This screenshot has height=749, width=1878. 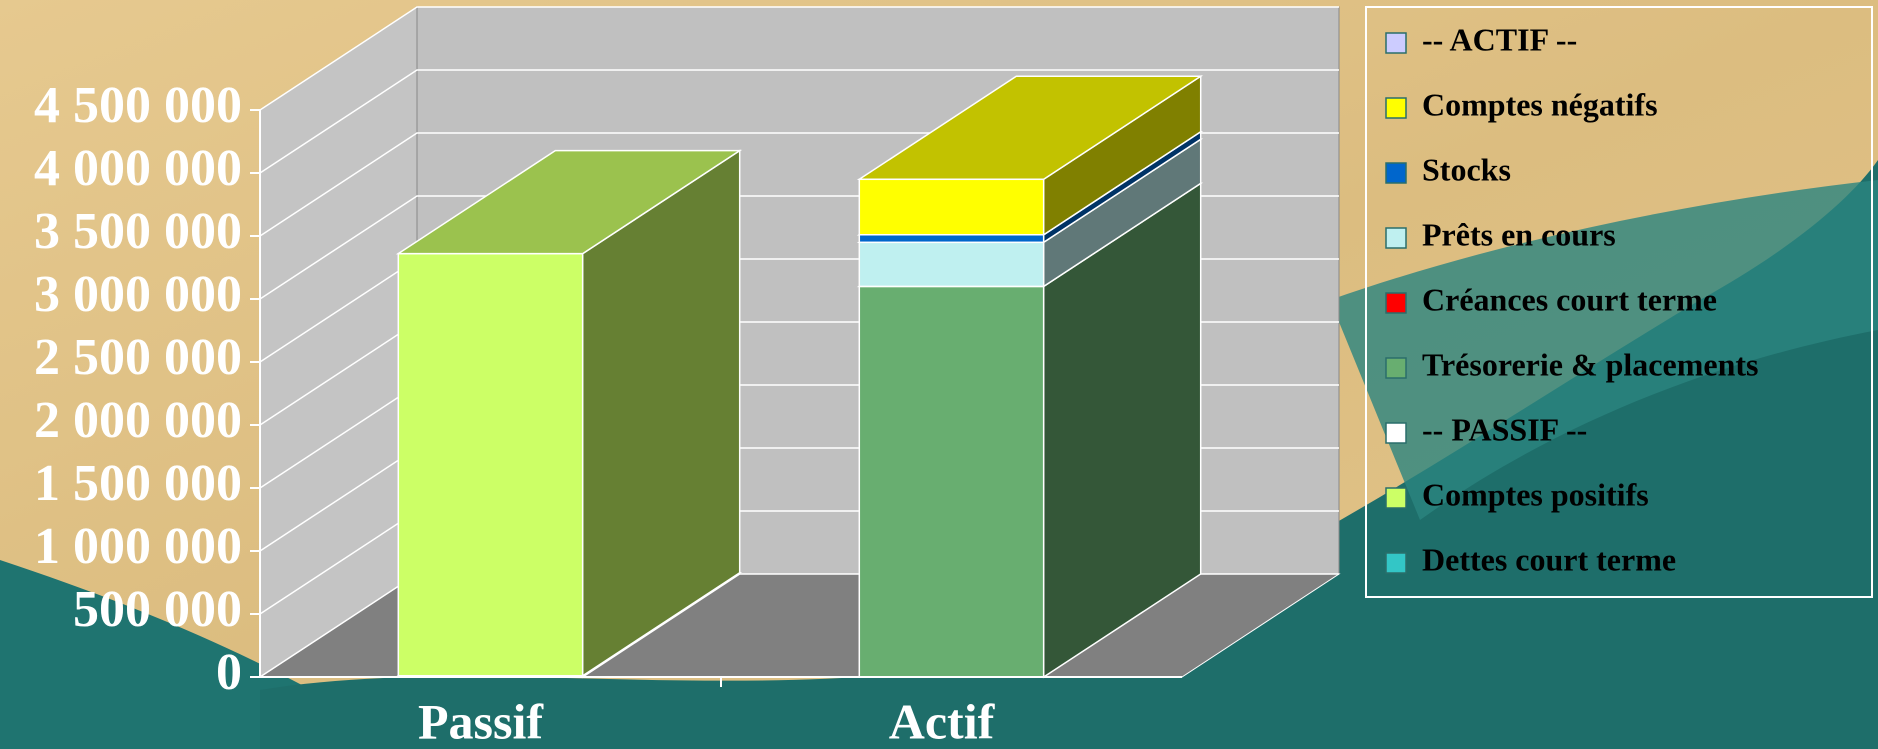 What do you see at coordinates (1466, 169) in the screenshot?
I see `legend-label: Stocks` at bounding box center [1466, 169].